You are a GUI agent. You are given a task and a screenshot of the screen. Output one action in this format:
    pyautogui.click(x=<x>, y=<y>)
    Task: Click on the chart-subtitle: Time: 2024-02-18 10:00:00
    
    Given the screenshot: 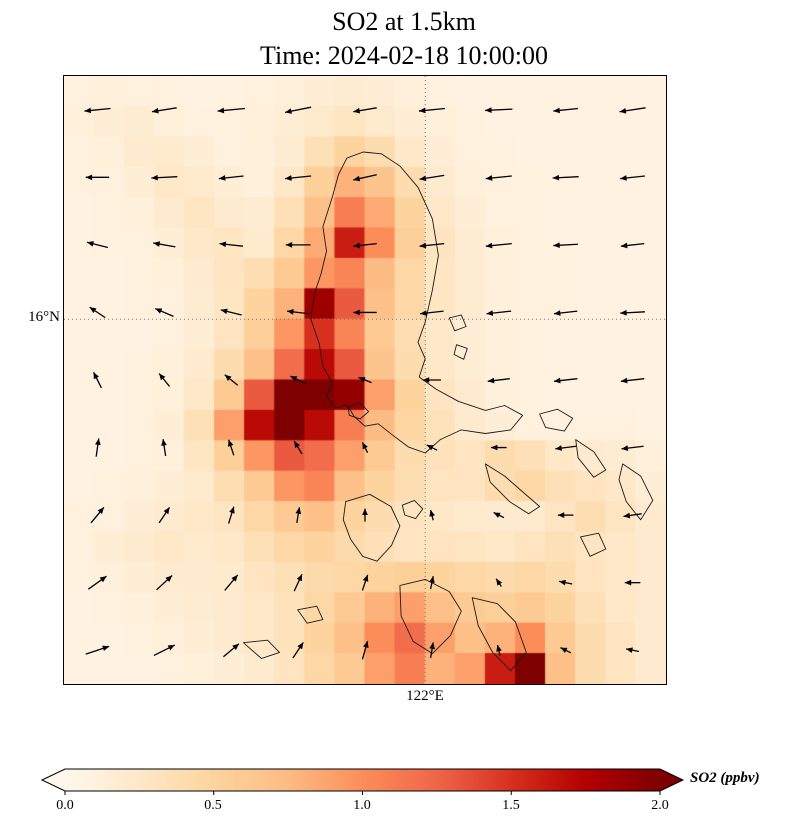 What is the action you would take?
    pyautogui.click(x=404, y=55)
    